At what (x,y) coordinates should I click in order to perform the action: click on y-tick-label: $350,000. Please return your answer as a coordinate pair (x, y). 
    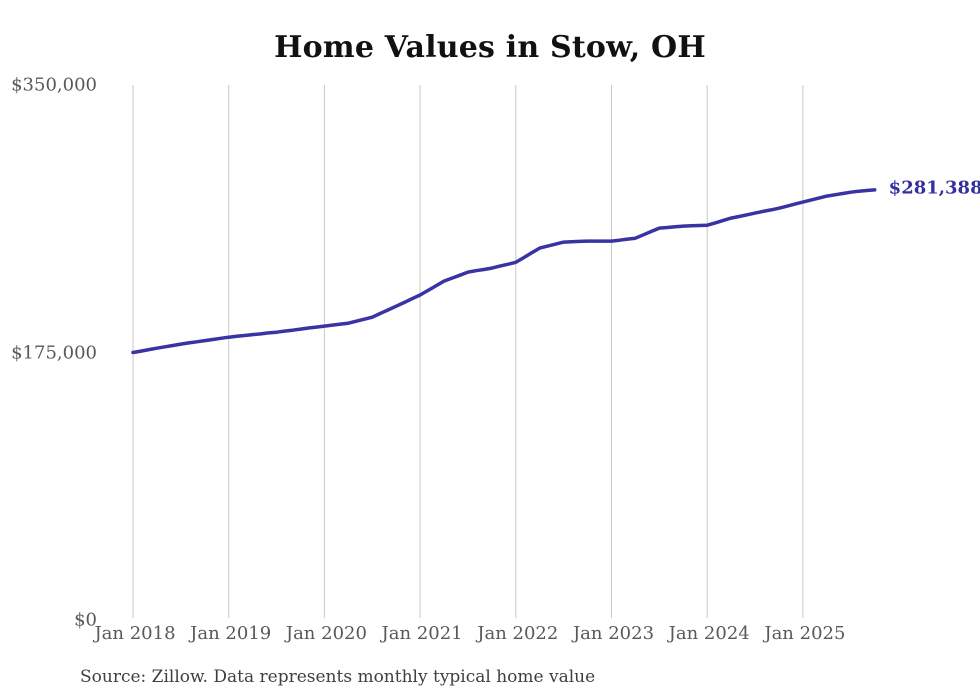
    Looking at the image, I should click on (54, 85).